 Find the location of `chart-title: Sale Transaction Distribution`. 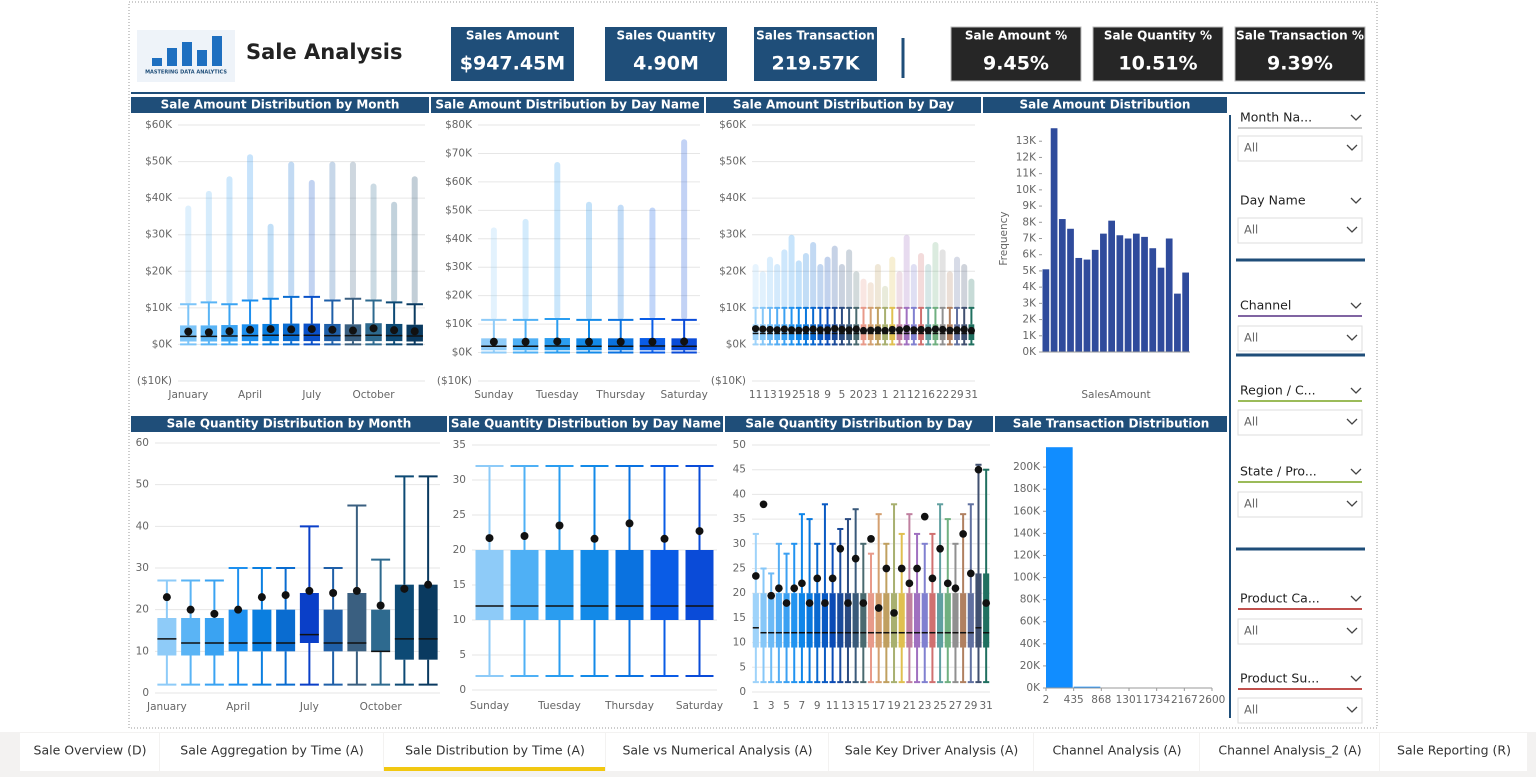

chart-title: Sale Transaction Distribution is located at coordinates (1111, 424).